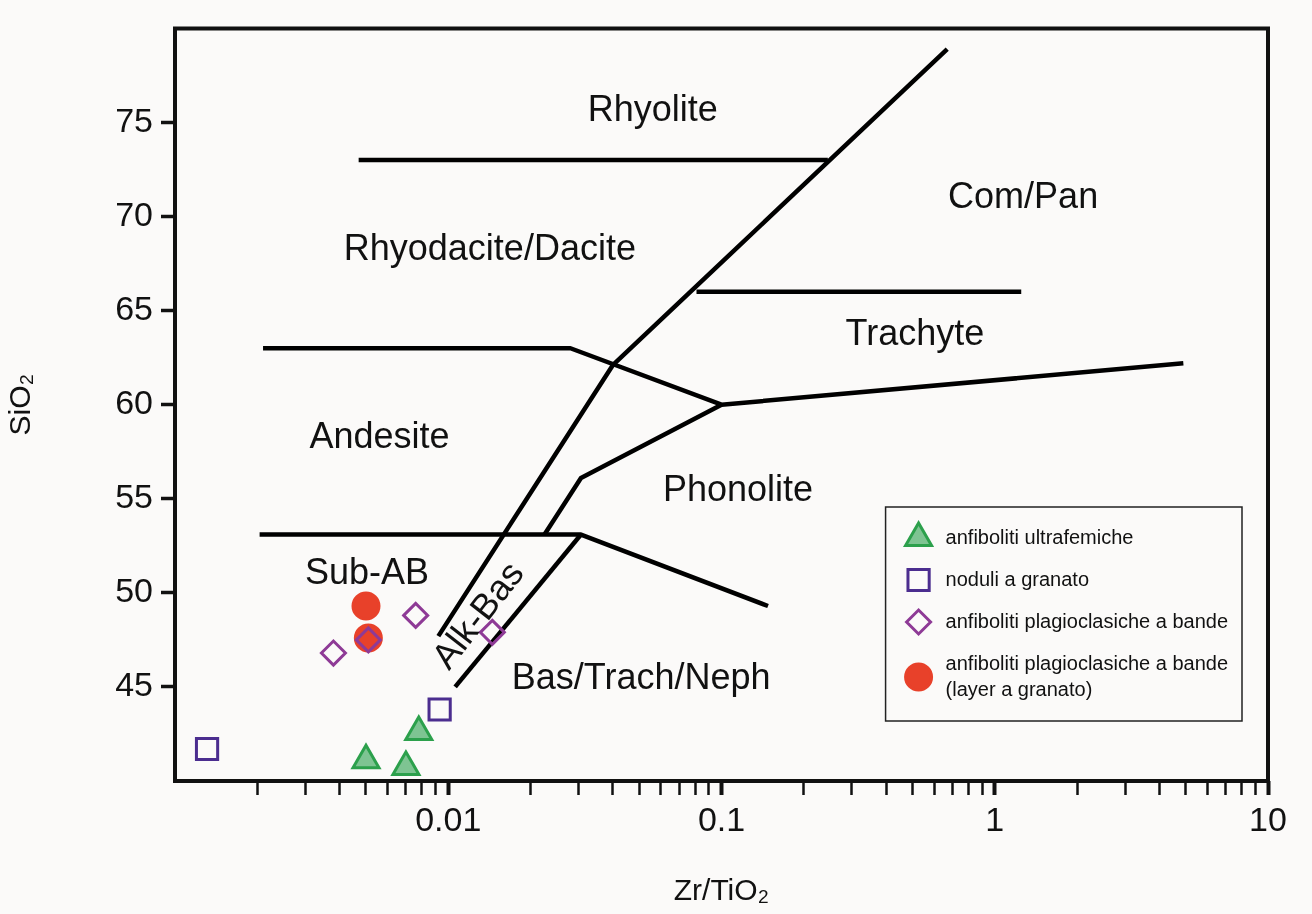 The height and width of the screenshot is (914, 1312). Describe the element at coordinates (134, 496) in the screenshot. I see `y-tick-label: 55` at that location.